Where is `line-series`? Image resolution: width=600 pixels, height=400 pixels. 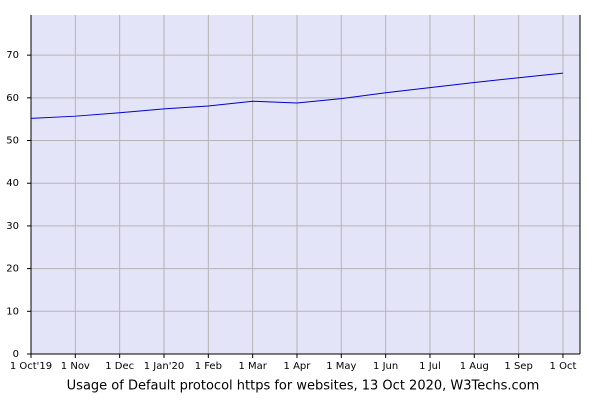
line-series is located at coordinates (297, 95).